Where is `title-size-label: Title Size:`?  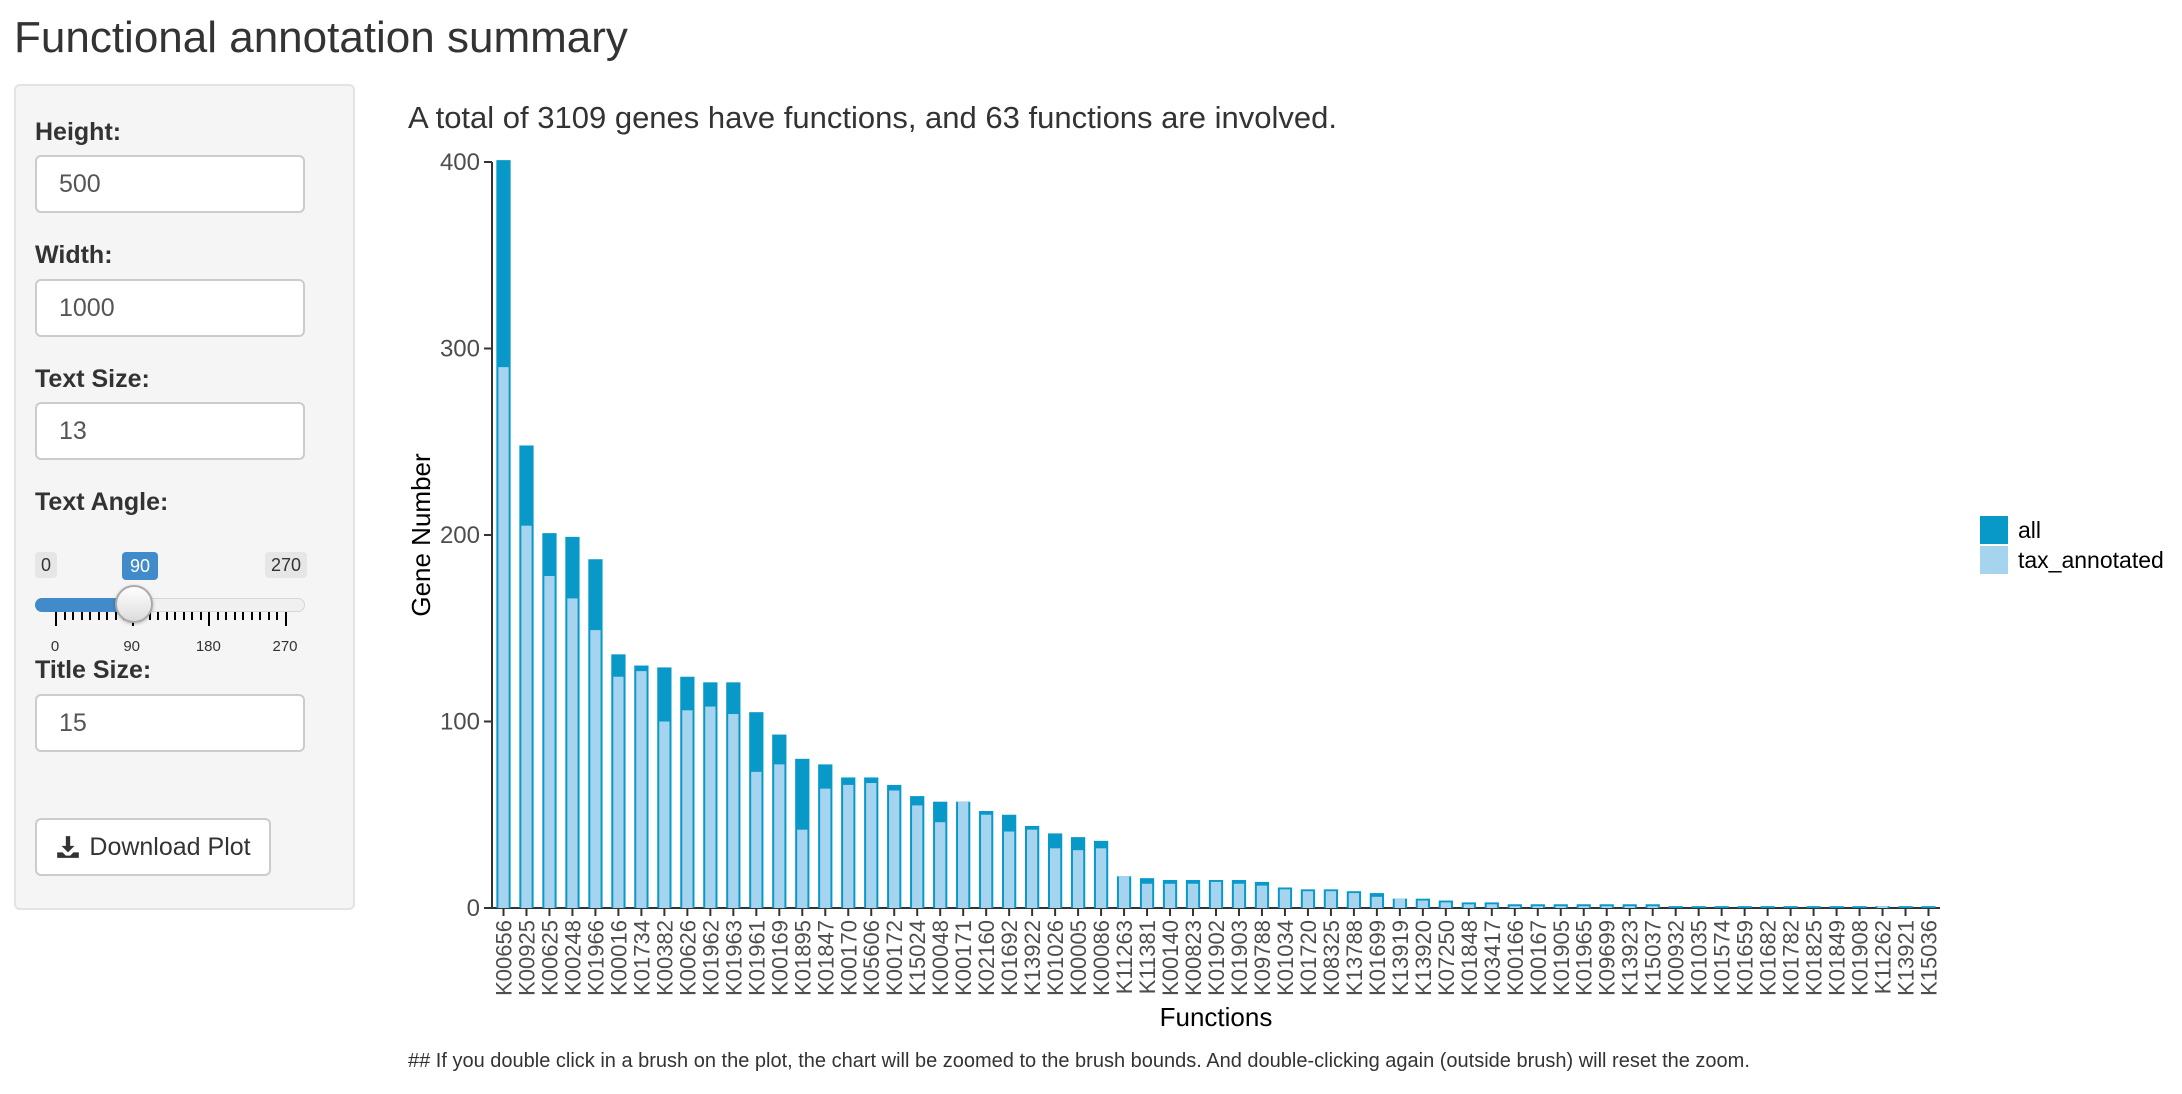
title-size-label: Title Size: is located at coordinates (93, 670).